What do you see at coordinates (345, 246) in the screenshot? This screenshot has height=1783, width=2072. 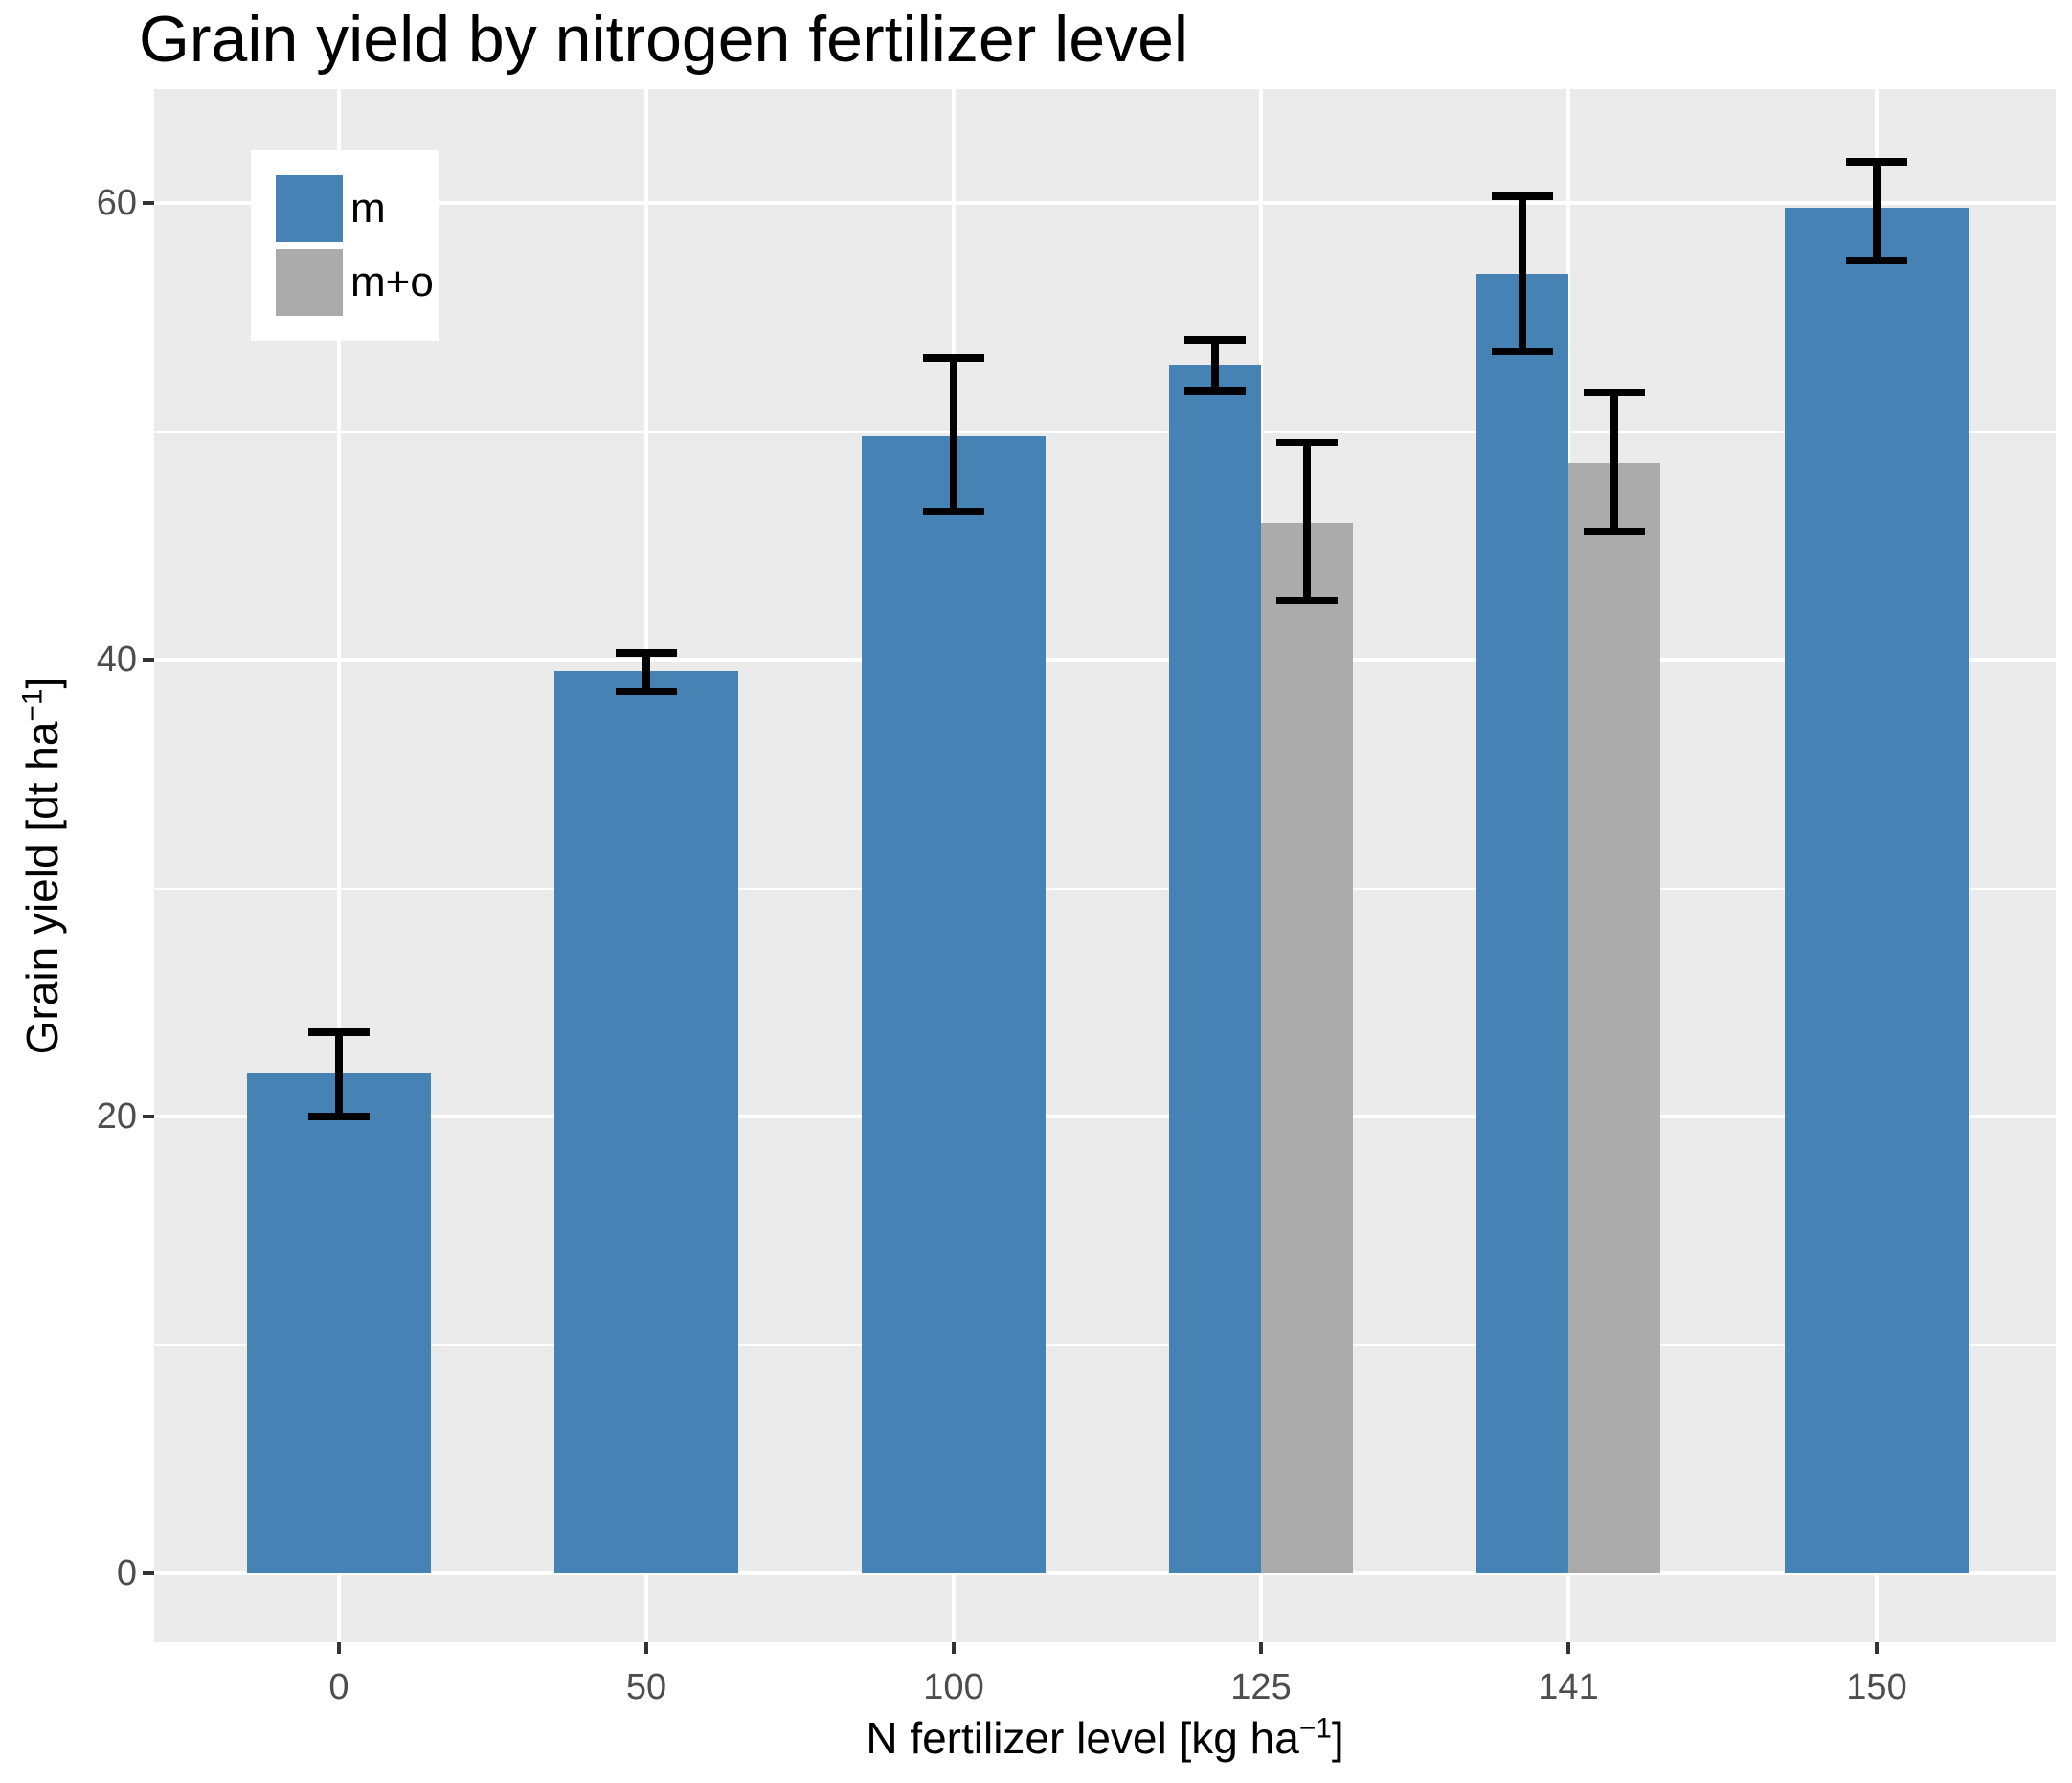 I see `legend: m m+o` at bounding box center [345, 246].